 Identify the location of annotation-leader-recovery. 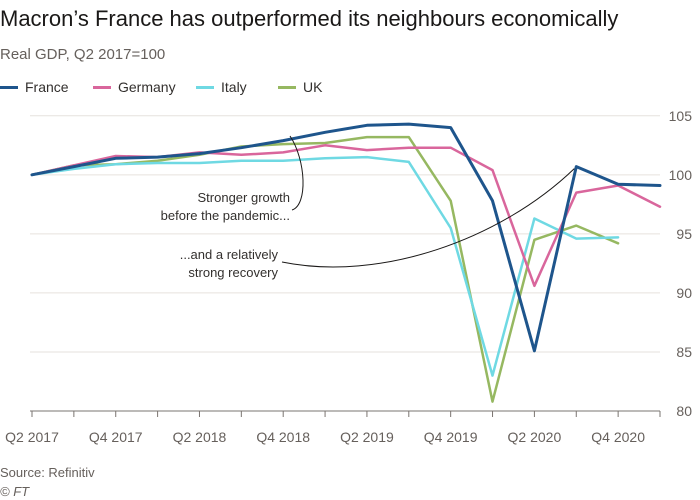
(428, 218).